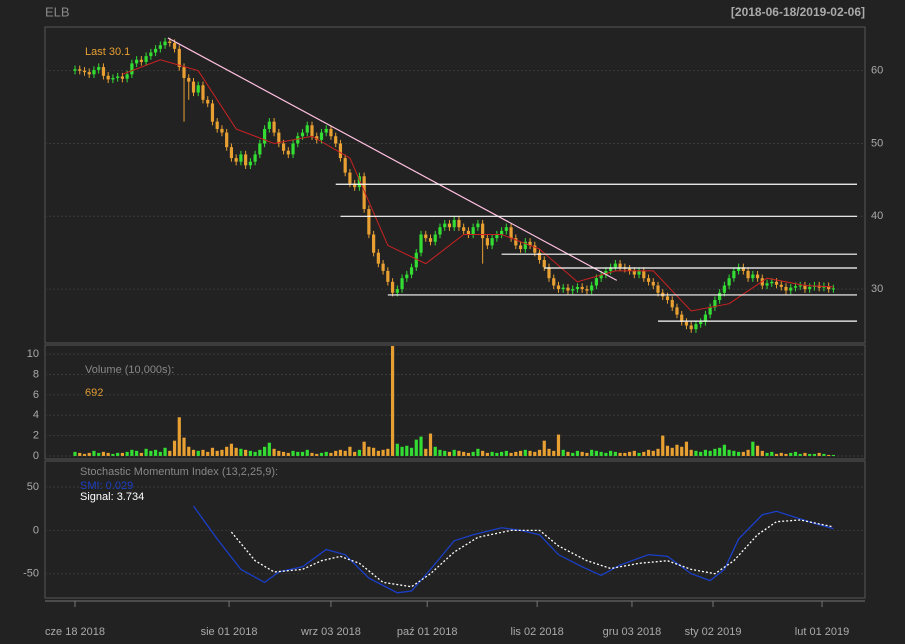 Image resolution: width=905 pixels, height=644 pixels. What do you see at coordinates (179, 472) in the screenshot?
I see `smi-title: Stochastic Momentum Index (13,2,25,9):` at bounding box center [179, 472].